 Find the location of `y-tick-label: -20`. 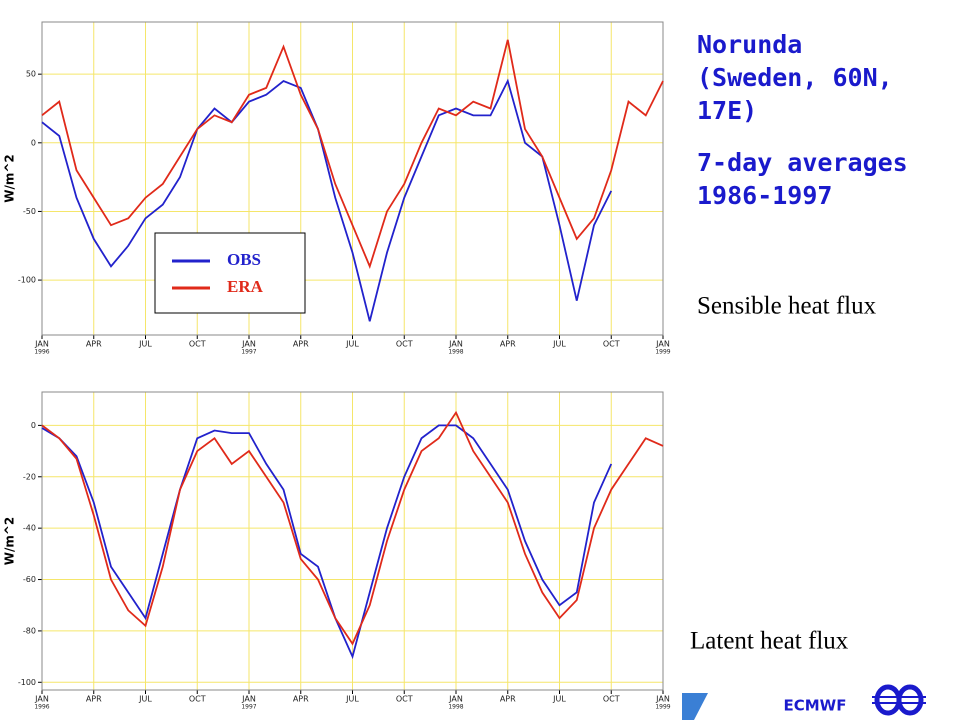

y-tick-label: -20 is located at coordinates (29, 476).